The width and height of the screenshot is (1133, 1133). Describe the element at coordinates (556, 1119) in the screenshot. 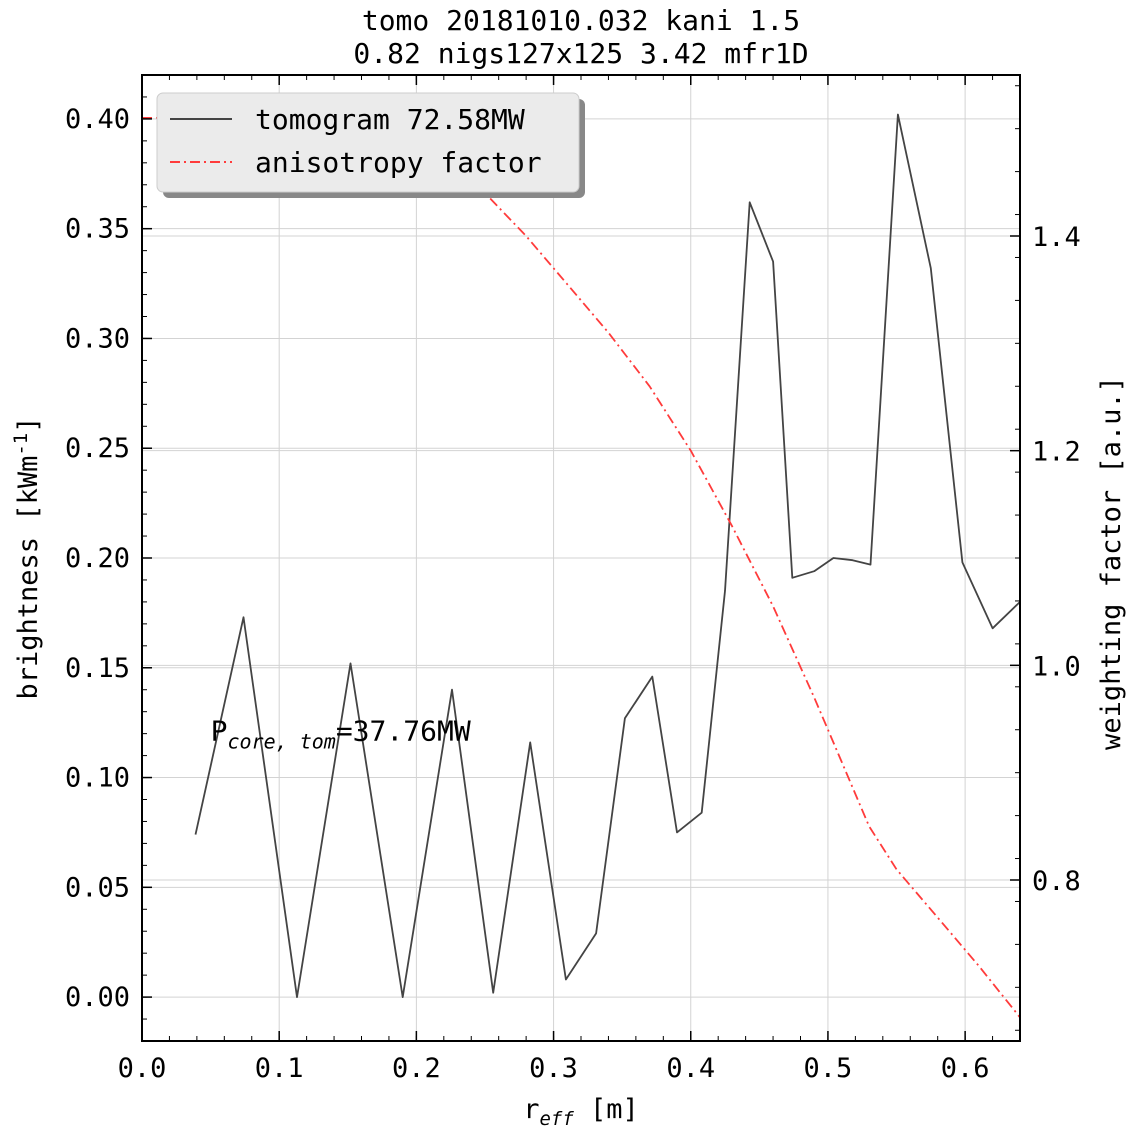

I see `x-axis-label-subscript: eff` at that location.